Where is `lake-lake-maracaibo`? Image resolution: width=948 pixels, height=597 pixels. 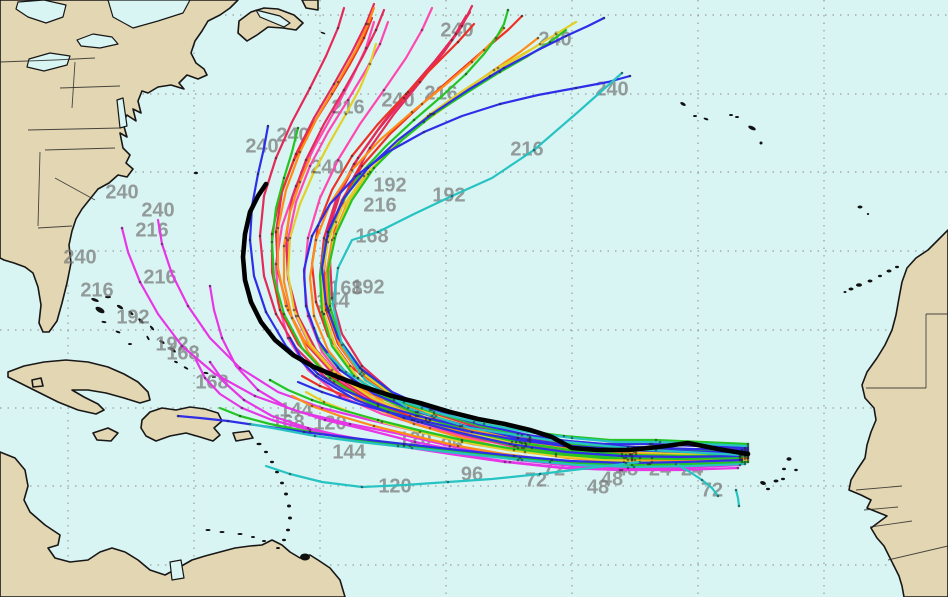 lake-lake-maracaibo is located at coordinates (177, 570).